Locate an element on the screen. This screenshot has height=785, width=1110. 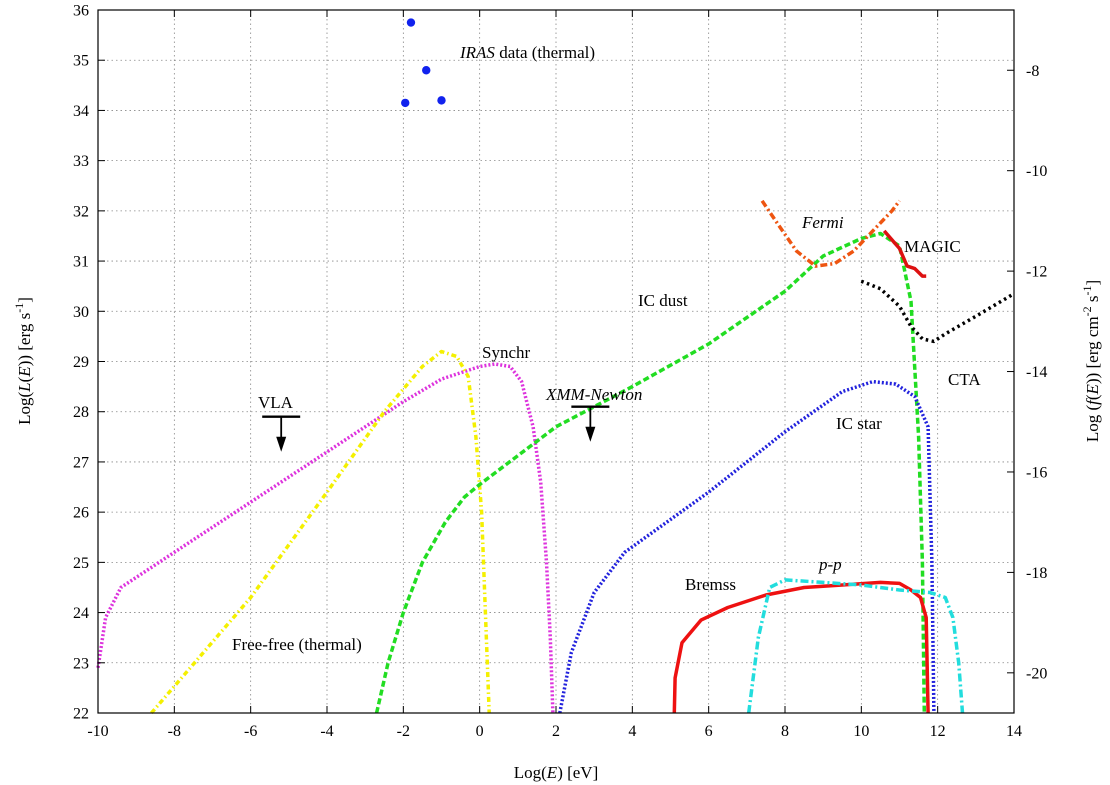
pp-label: p-p is located at coordinates (830, 564).